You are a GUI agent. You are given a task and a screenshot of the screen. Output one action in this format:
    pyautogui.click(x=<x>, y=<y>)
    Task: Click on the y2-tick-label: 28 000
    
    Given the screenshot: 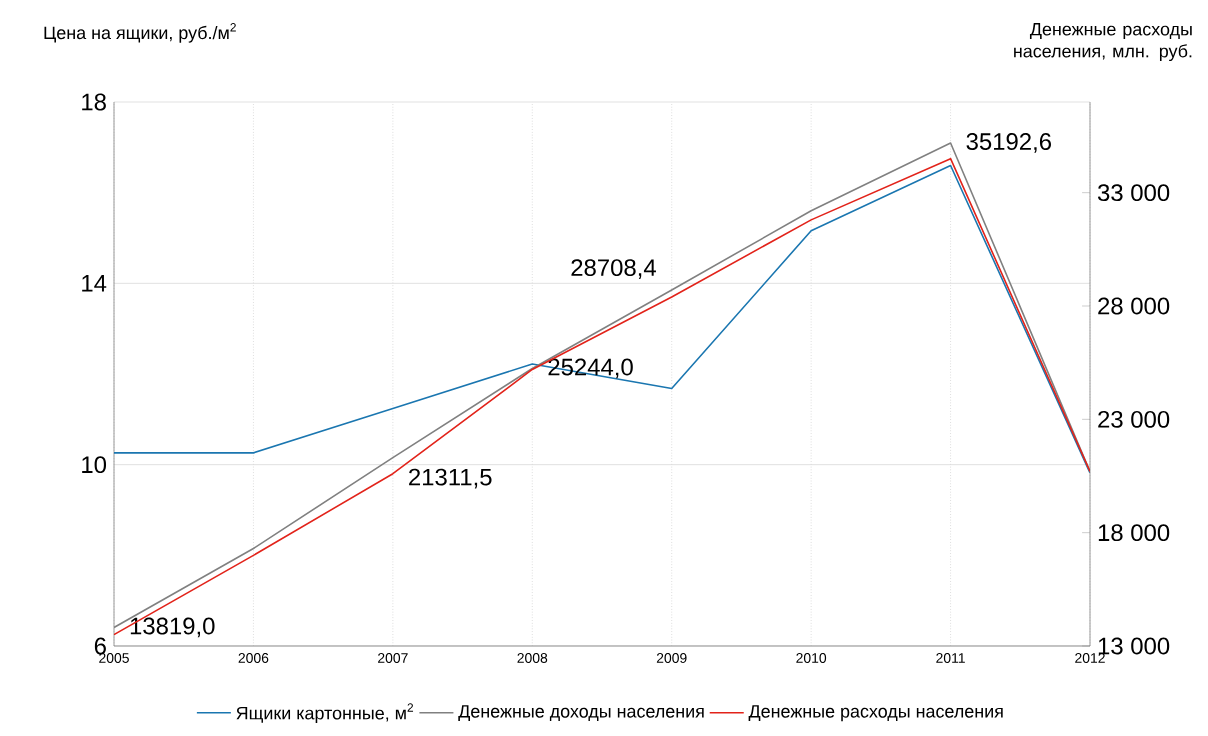 What is the action you would take?
    pyautogui.click(x=1134, y=306)
    